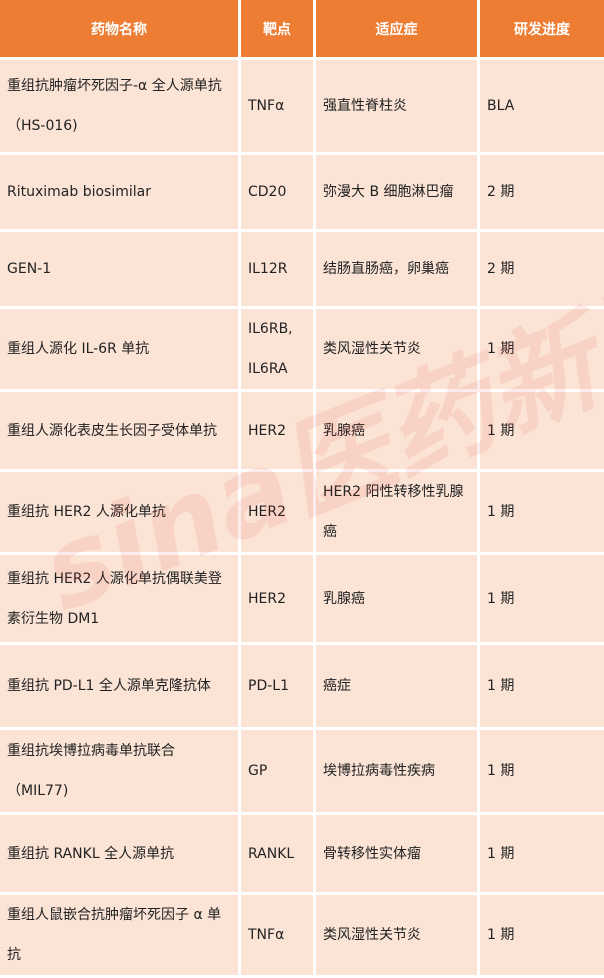 The height and width of the screenshot is (978, 604). Describe the element at coordinates (119, 28) in the screenshot. I see `header-drug-name: 药物名称` at that location.